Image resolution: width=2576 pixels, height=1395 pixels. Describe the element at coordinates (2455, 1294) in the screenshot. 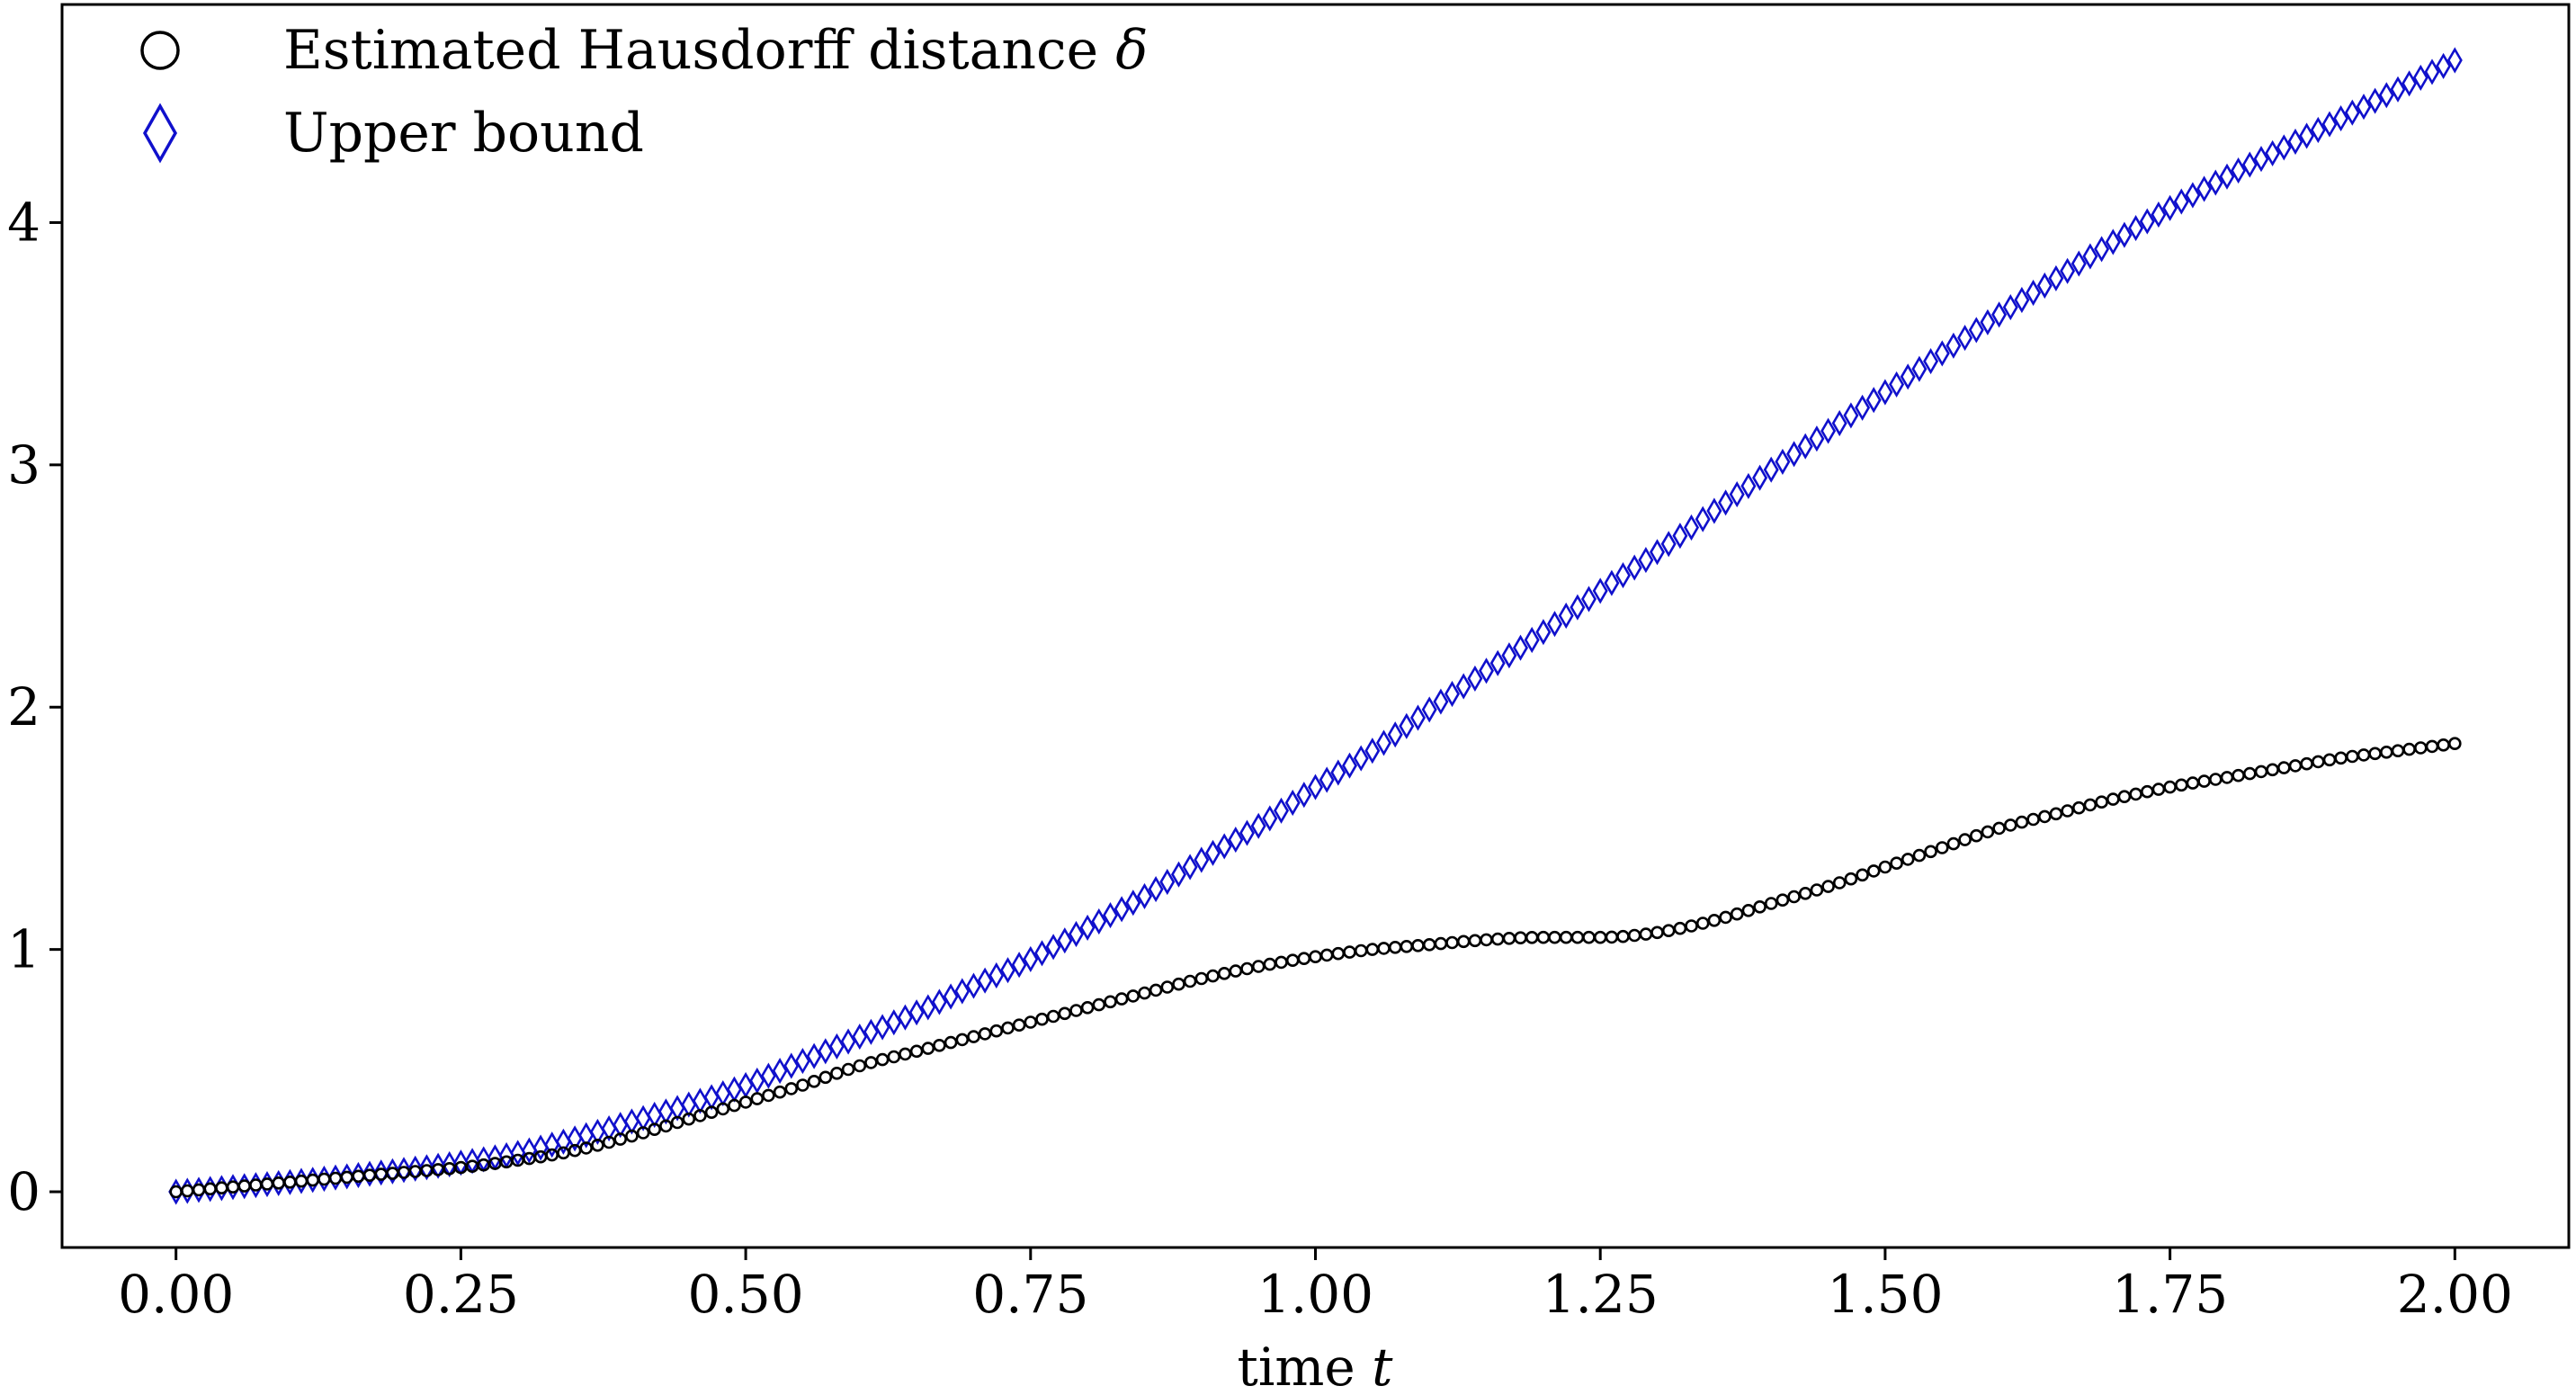

I see `x-tick-label: 2.00` at that location.